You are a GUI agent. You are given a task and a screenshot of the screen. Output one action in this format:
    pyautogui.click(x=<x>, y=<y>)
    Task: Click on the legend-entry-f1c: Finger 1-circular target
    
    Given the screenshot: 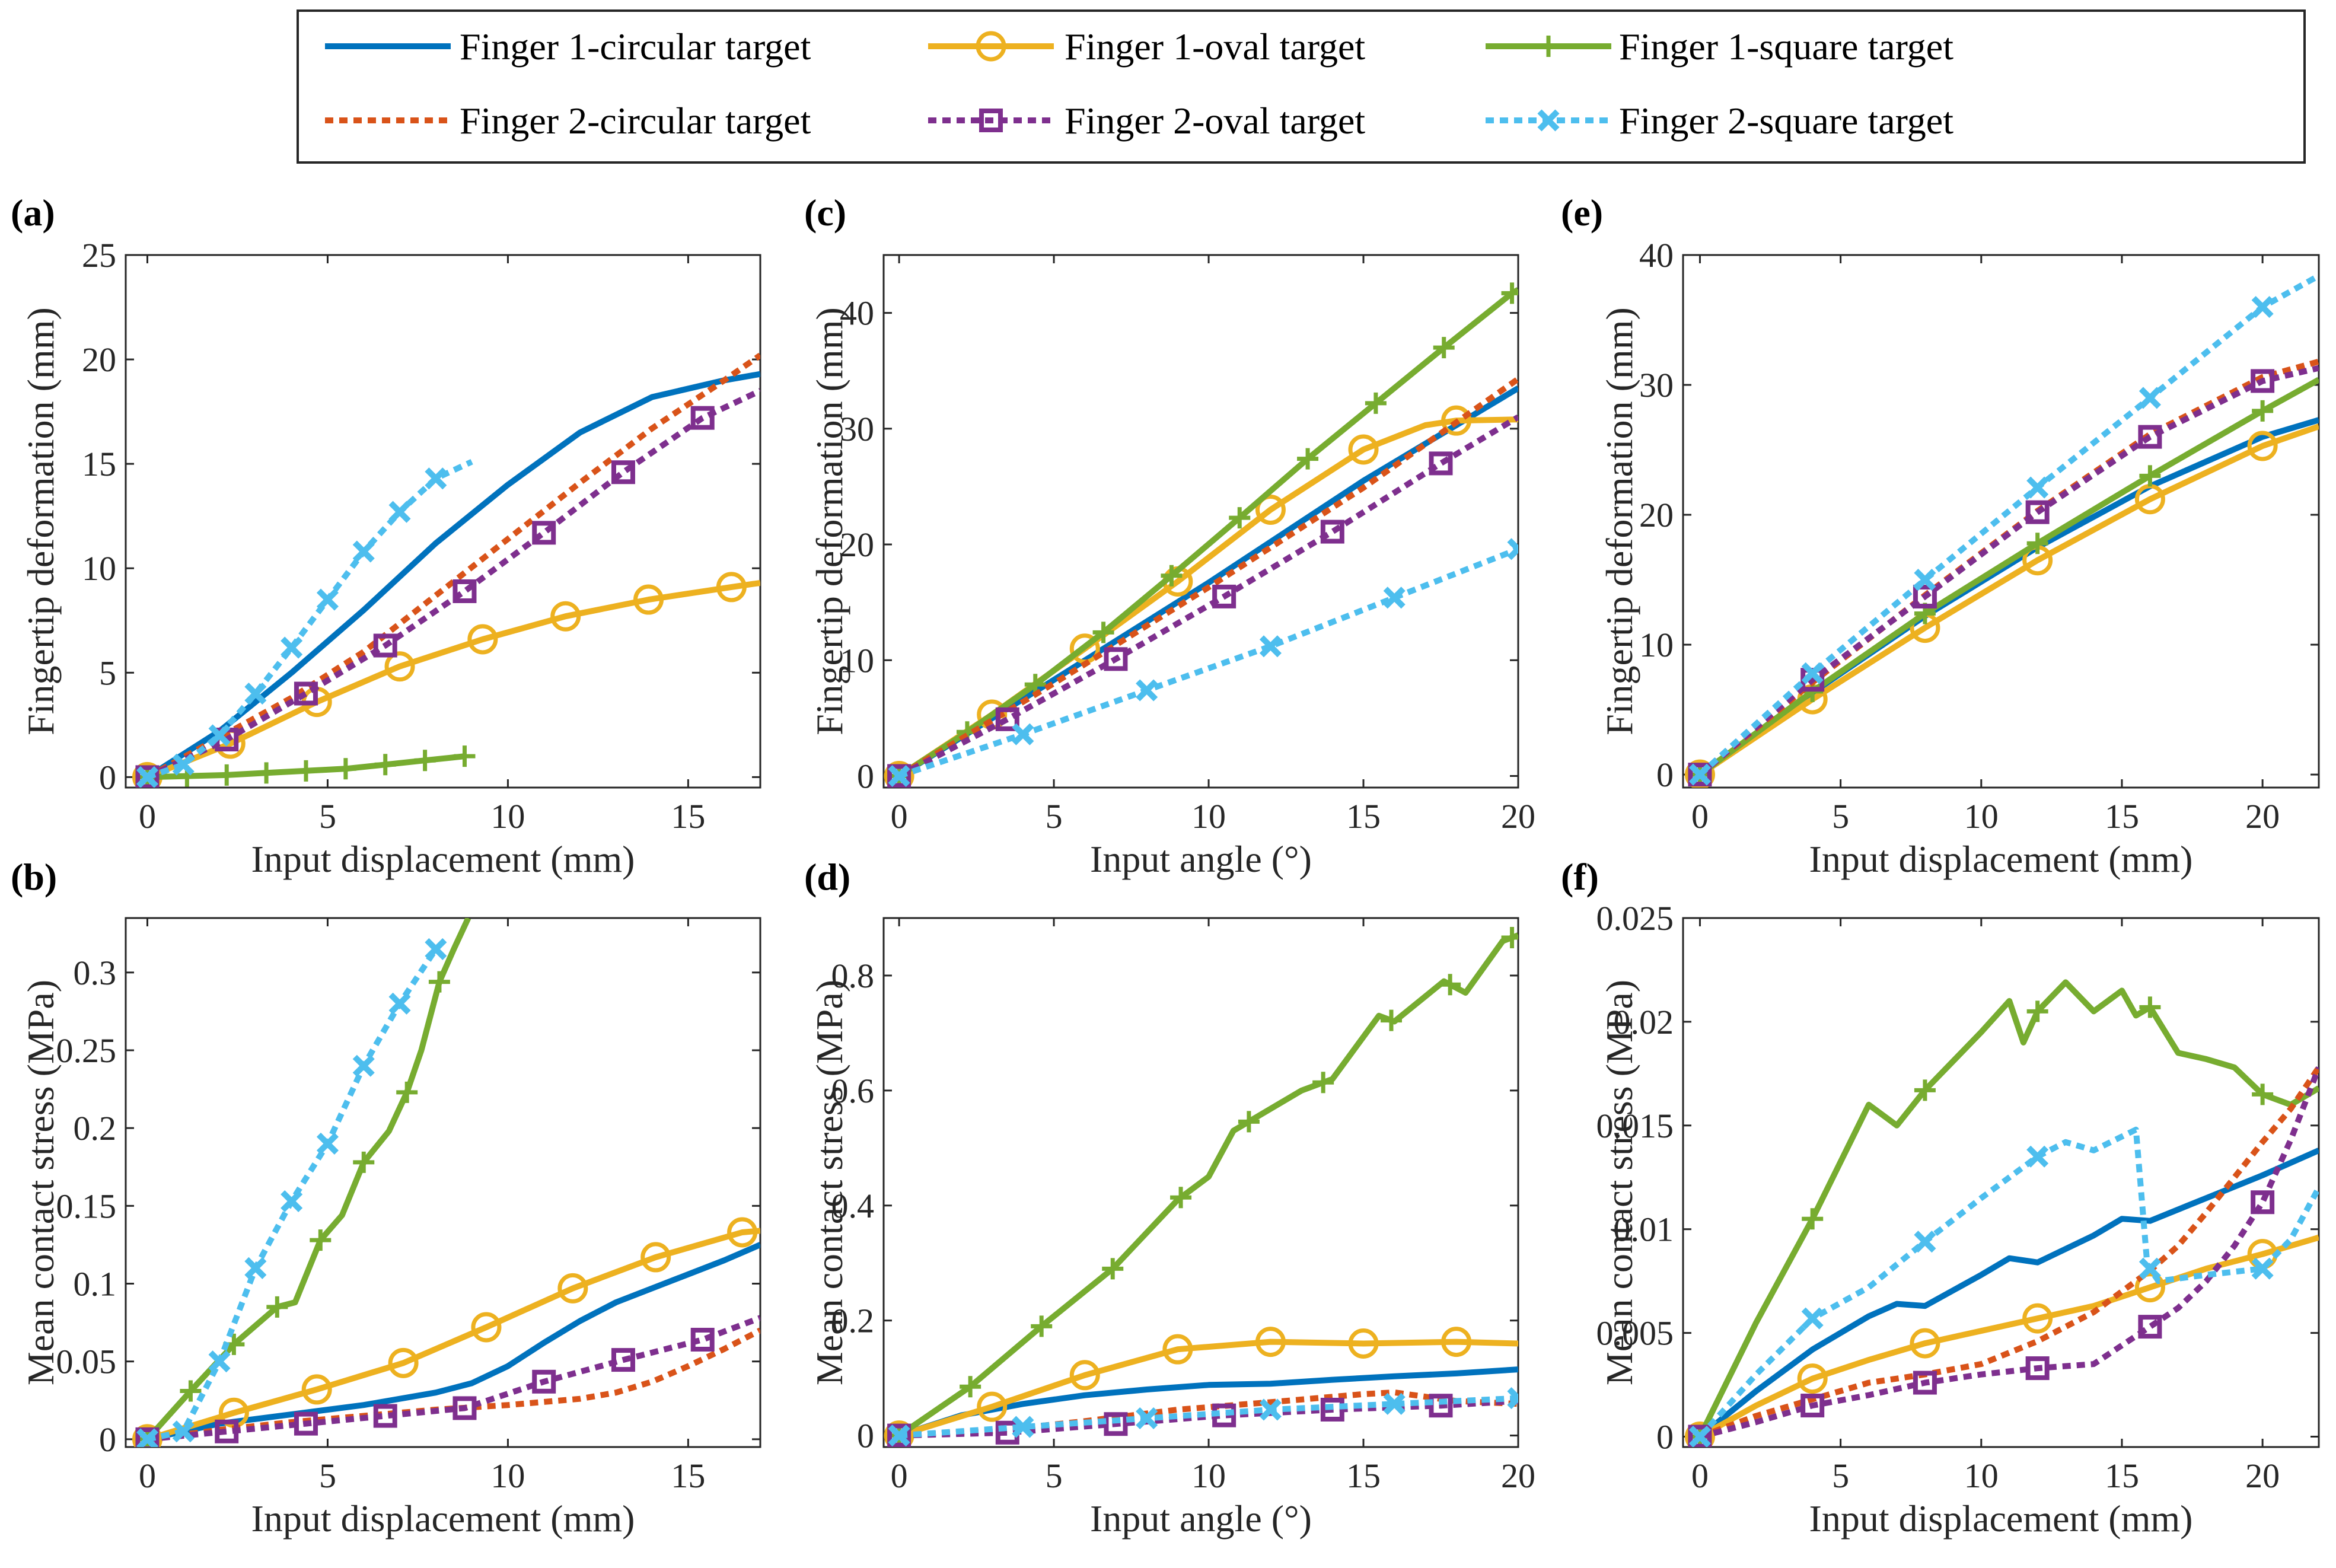 What is the action you would take?
    pyautogui.click(x=568, y=47)
    